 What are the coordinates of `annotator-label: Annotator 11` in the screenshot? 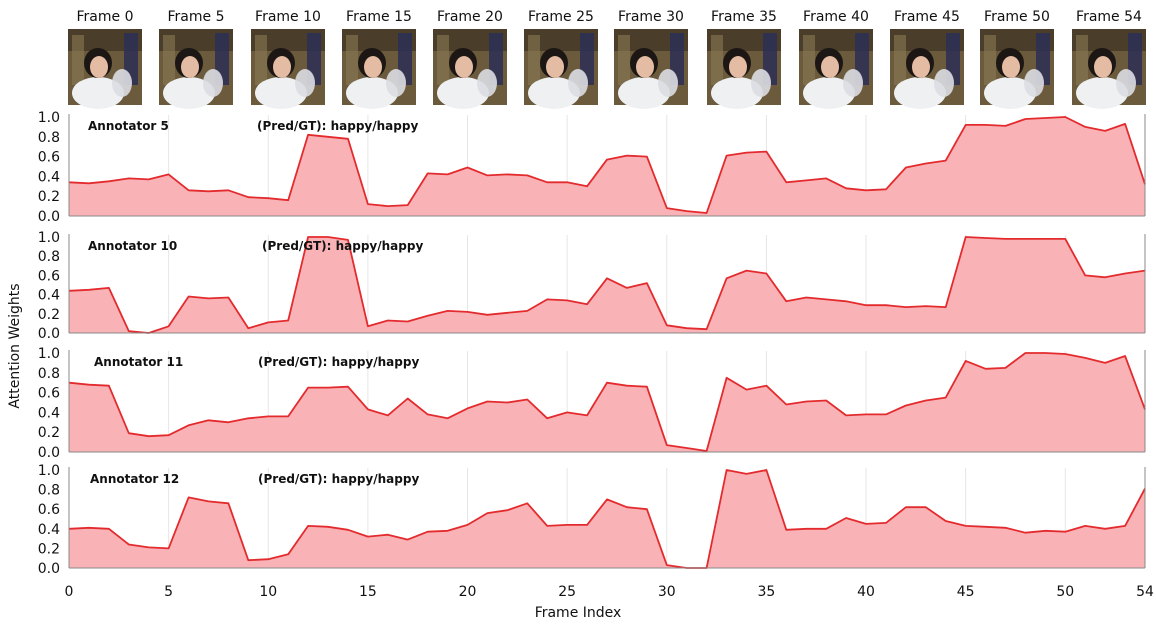 It's located at (138, 362).